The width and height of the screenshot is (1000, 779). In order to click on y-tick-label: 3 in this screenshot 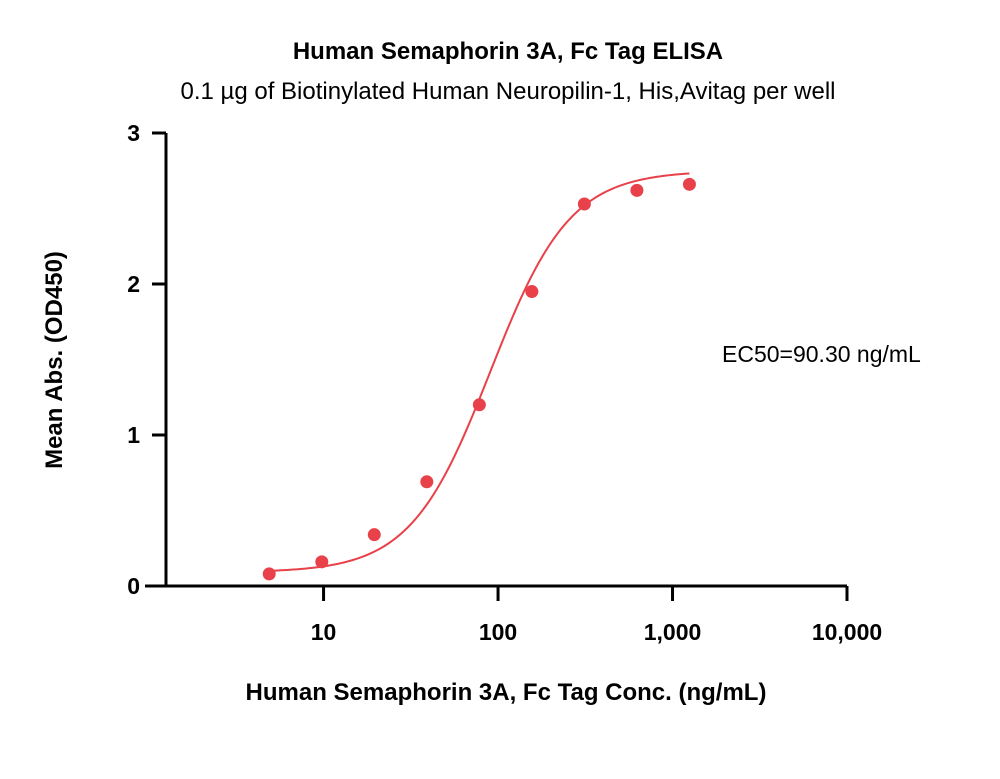, I will do `click(133, 133)`.